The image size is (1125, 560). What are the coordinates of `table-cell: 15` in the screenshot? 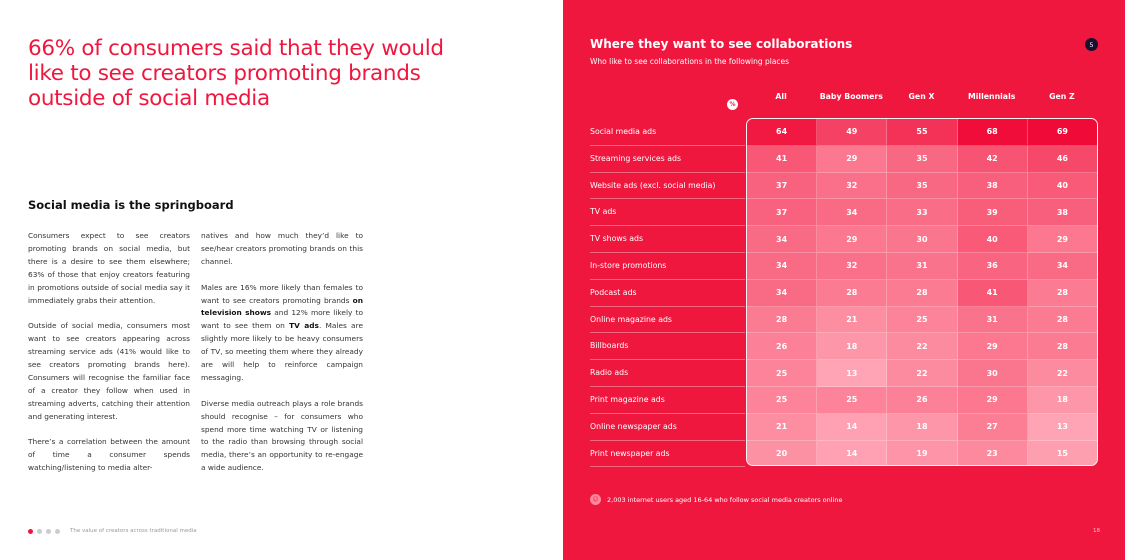 It's located at (1062, 452).